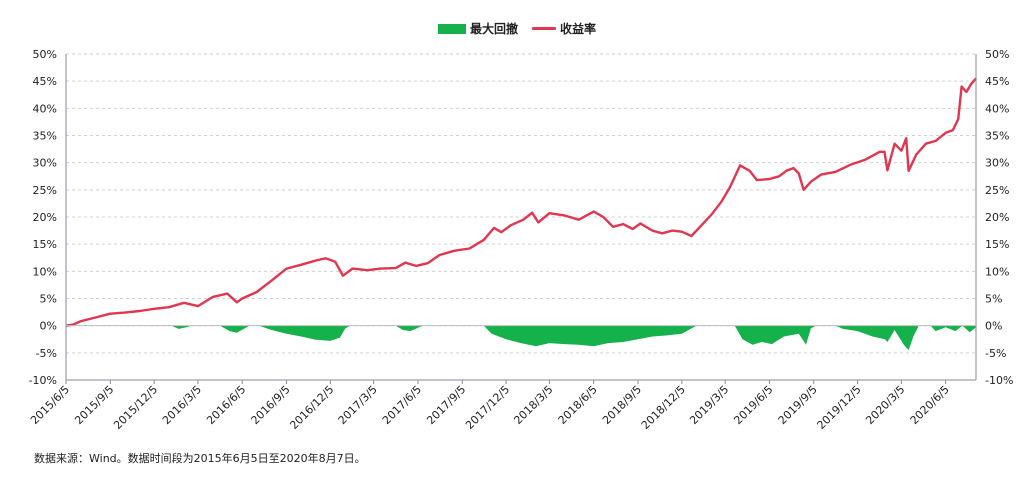 The width and height of the screenshot is (1034, 480). Describe the element at coordinates (798, 405) in the screenshot. I see `x-tick-label: 2019/9/5` at that location.